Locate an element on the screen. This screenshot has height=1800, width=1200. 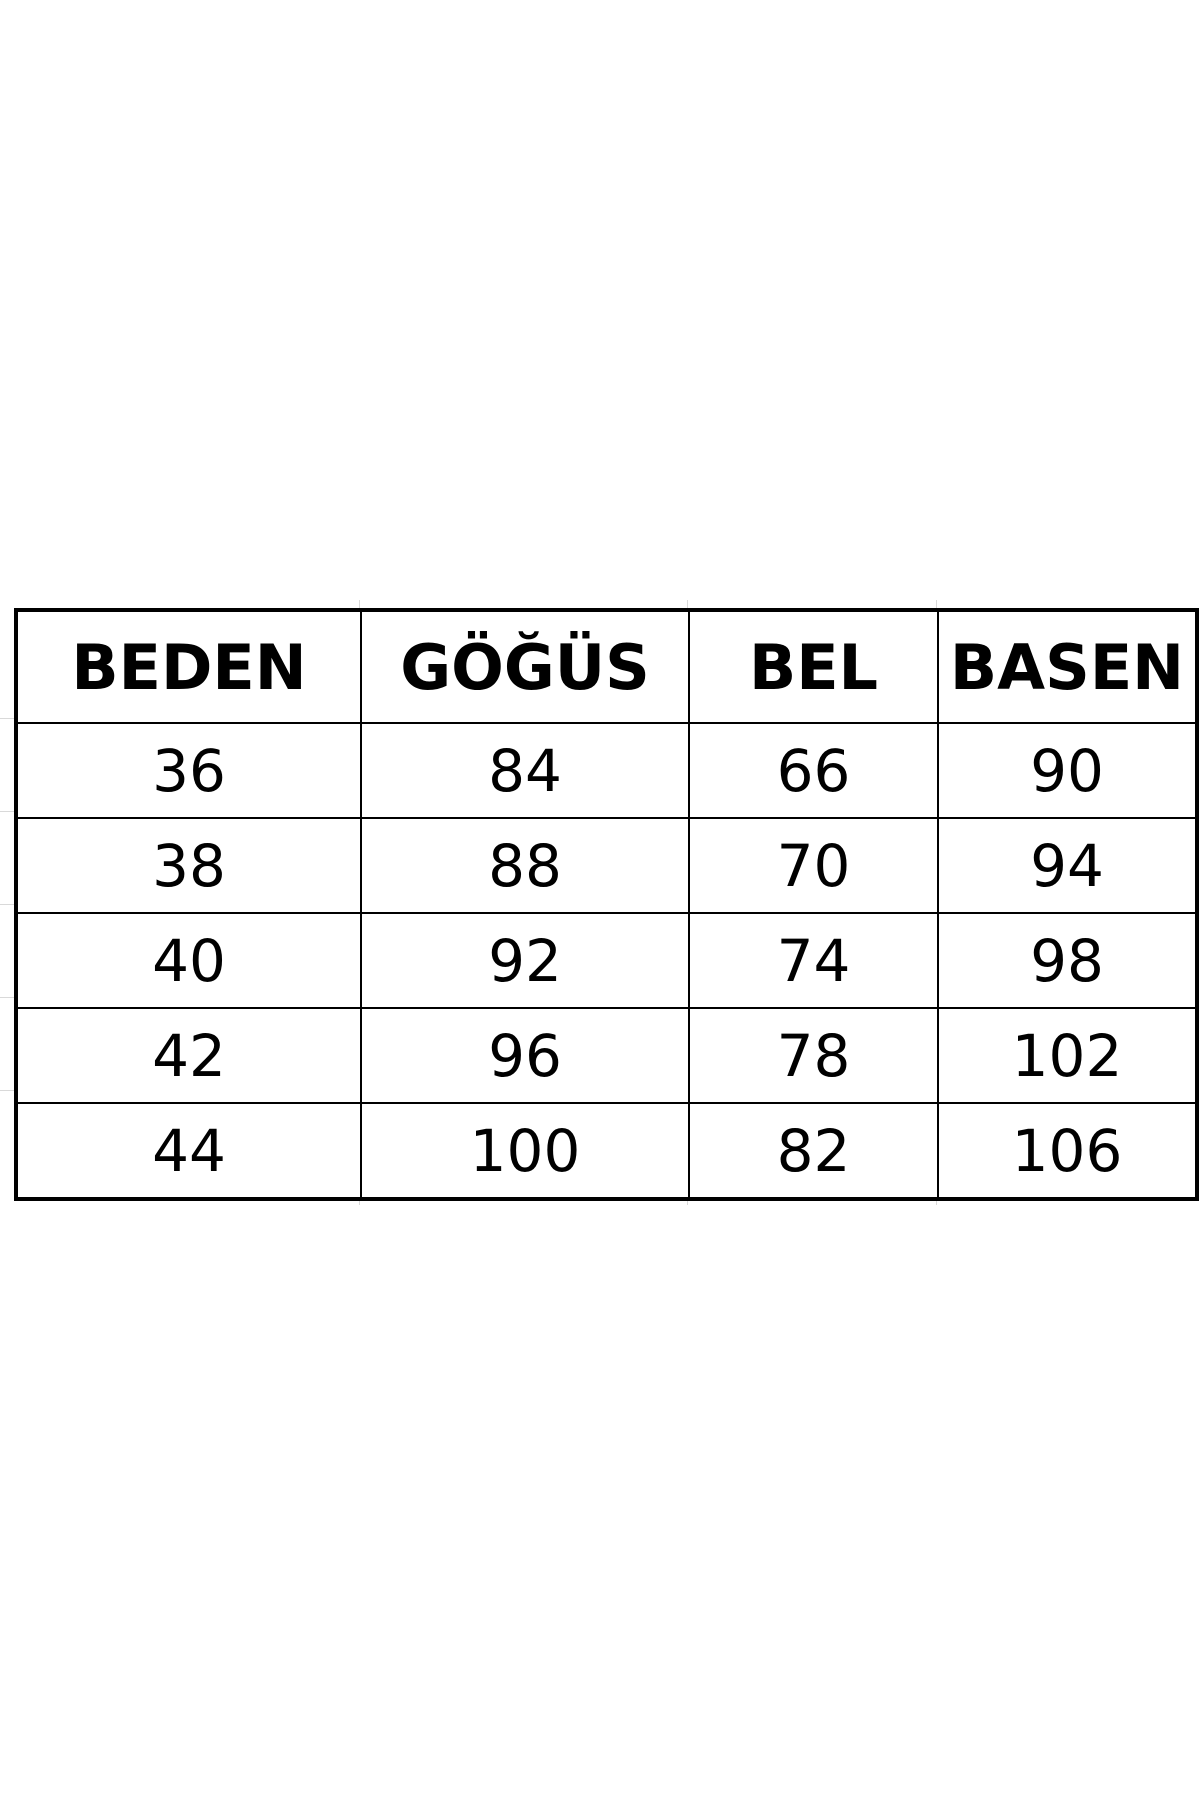
cell-basen: 102 is located at coordinates (1067, 1055).